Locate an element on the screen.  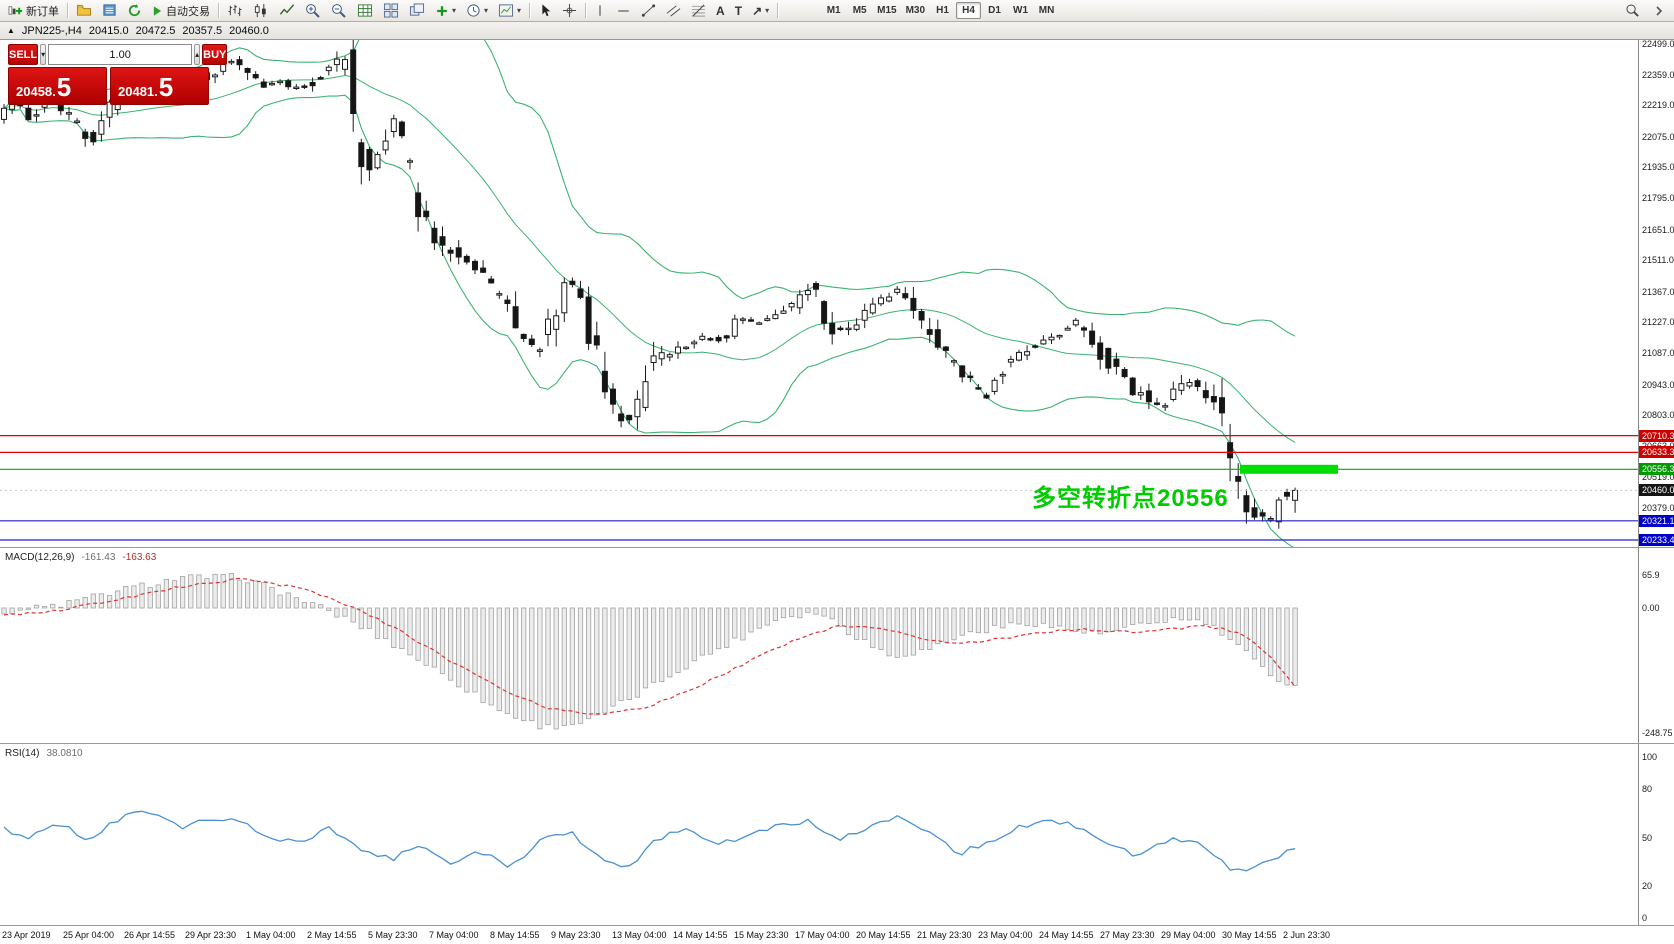
period-button: ▾ is located at coordinates (477, 11).